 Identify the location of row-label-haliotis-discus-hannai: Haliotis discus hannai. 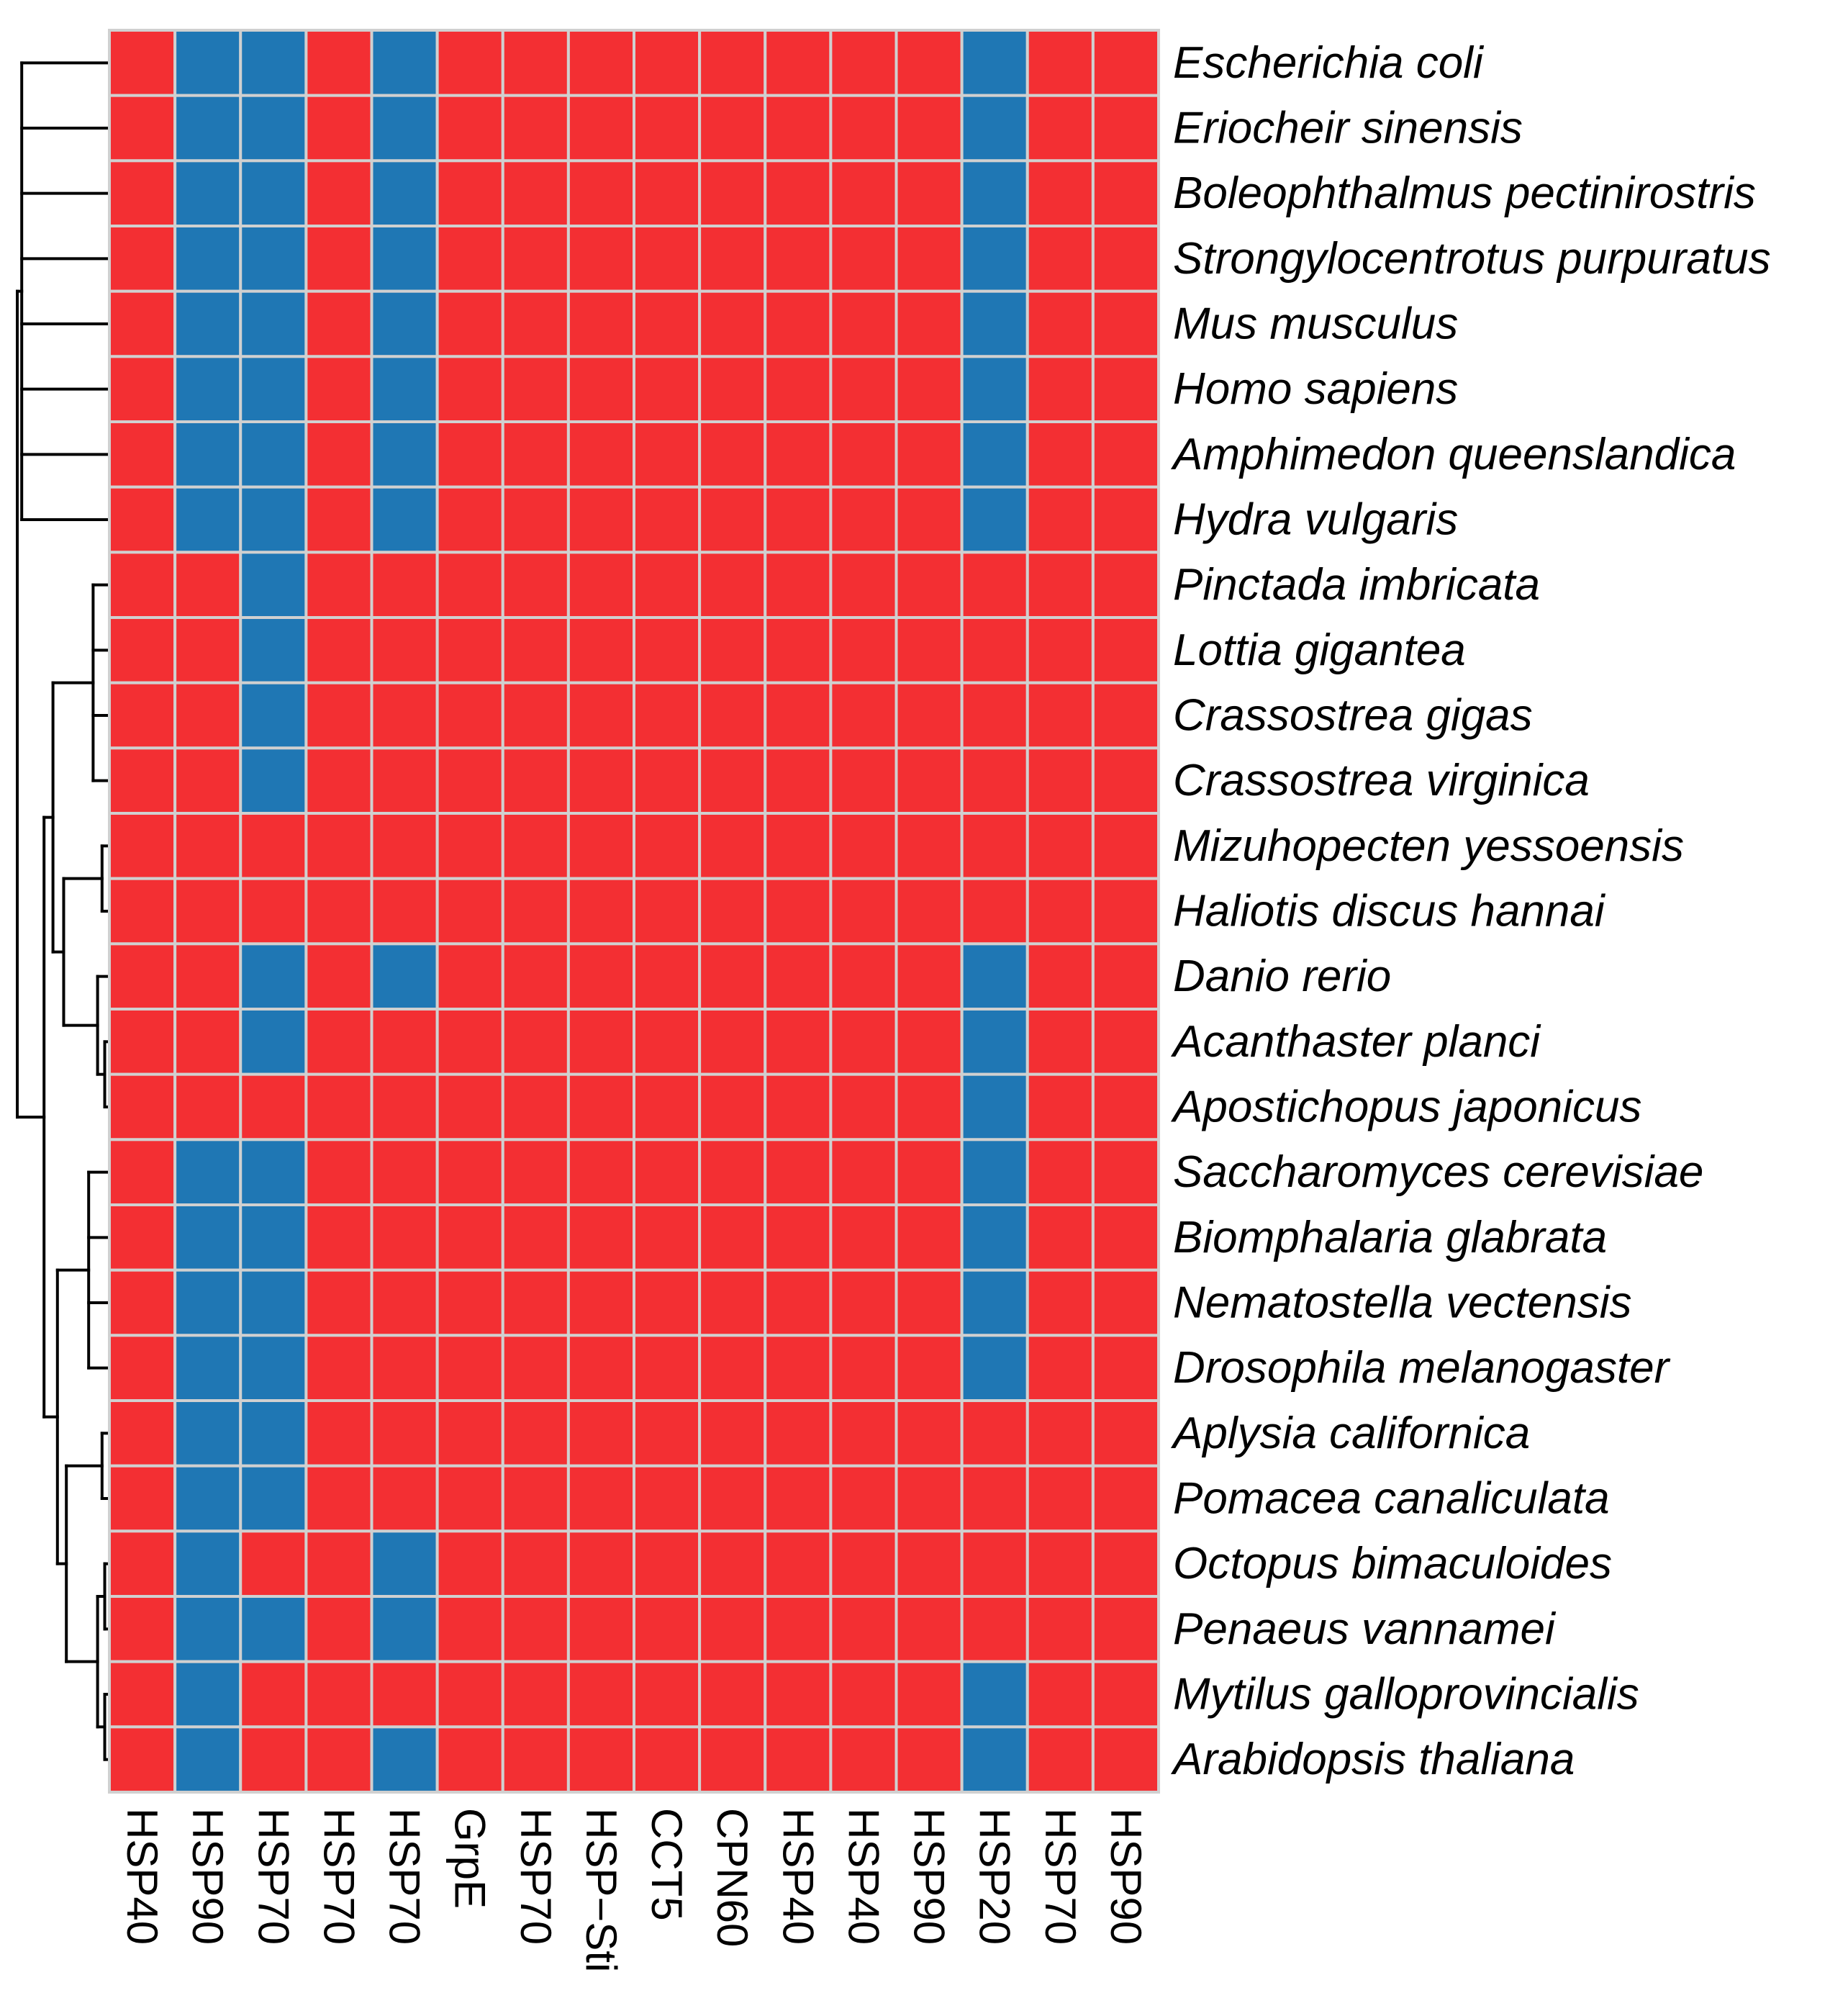
(1389, 911).